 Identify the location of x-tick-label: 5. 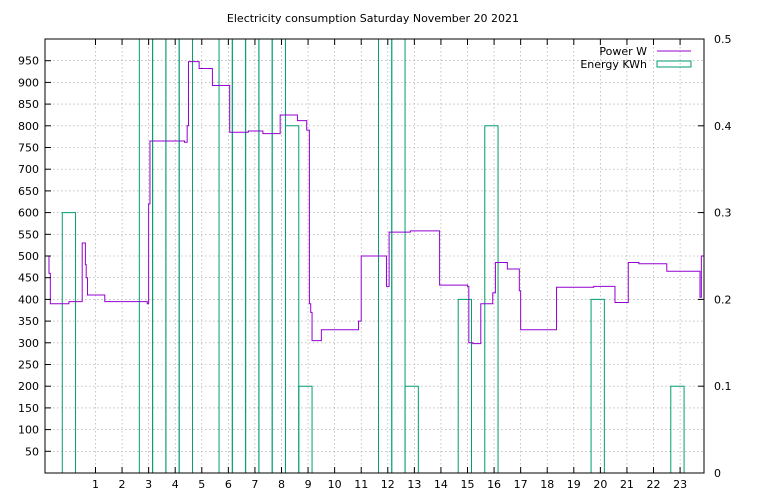
(201, 484).